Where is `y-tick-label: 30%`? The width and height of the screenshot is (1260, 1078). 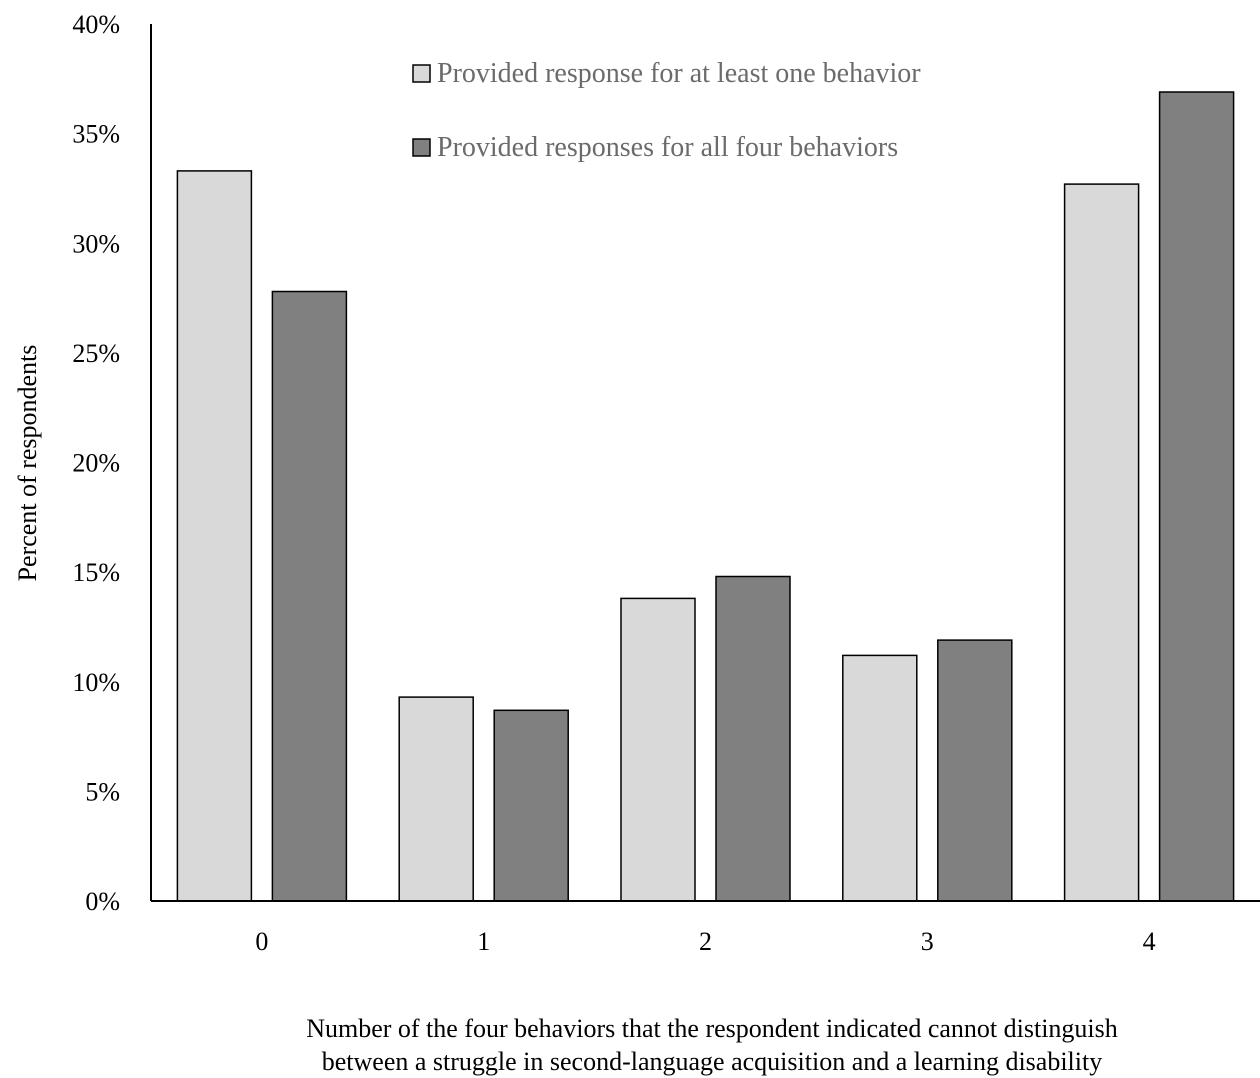
y-tick-label: 30% is located at coordinates (96, 243).